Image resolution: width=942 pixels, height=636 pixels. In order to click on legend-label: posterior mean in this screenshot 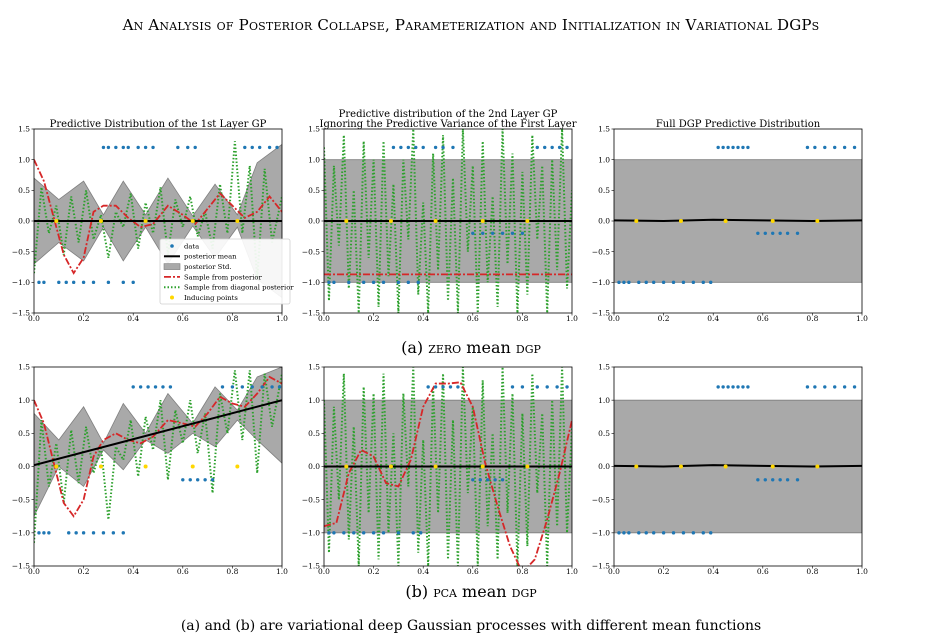, I will do `click(210, 257)`.